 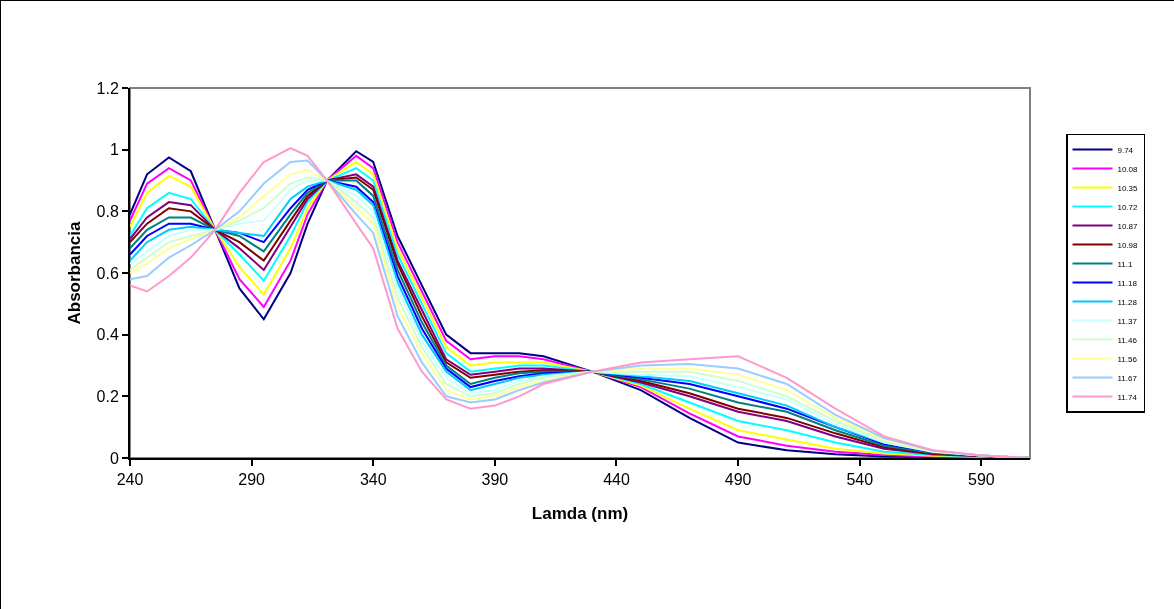 I want to click on x-tick-label: 540, so click(x=860, y=480).